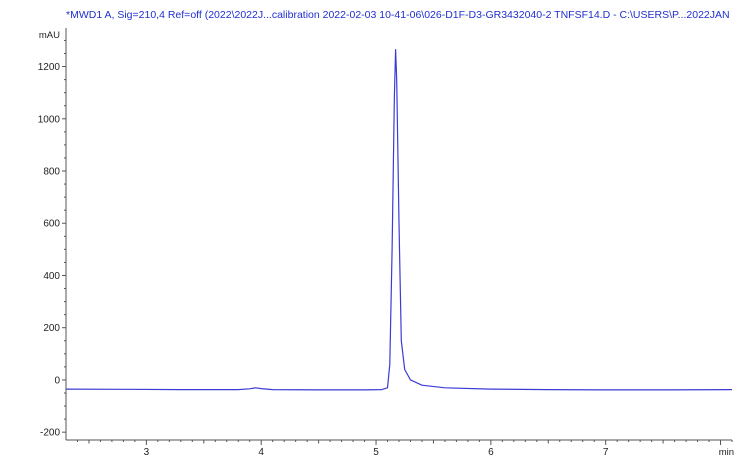 Image resolution: width=743 pixels, height=465 pixels. What do you see at coordinates (49, 35) in the screenshot?
I see `y-unit-label: mAU` at bounding box center [49, 35].